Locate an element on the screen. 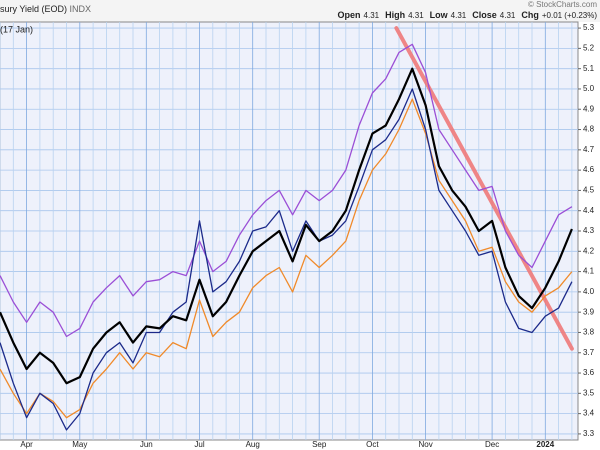  y-tick-label: 3.9 is located at coordinates (589, 311).